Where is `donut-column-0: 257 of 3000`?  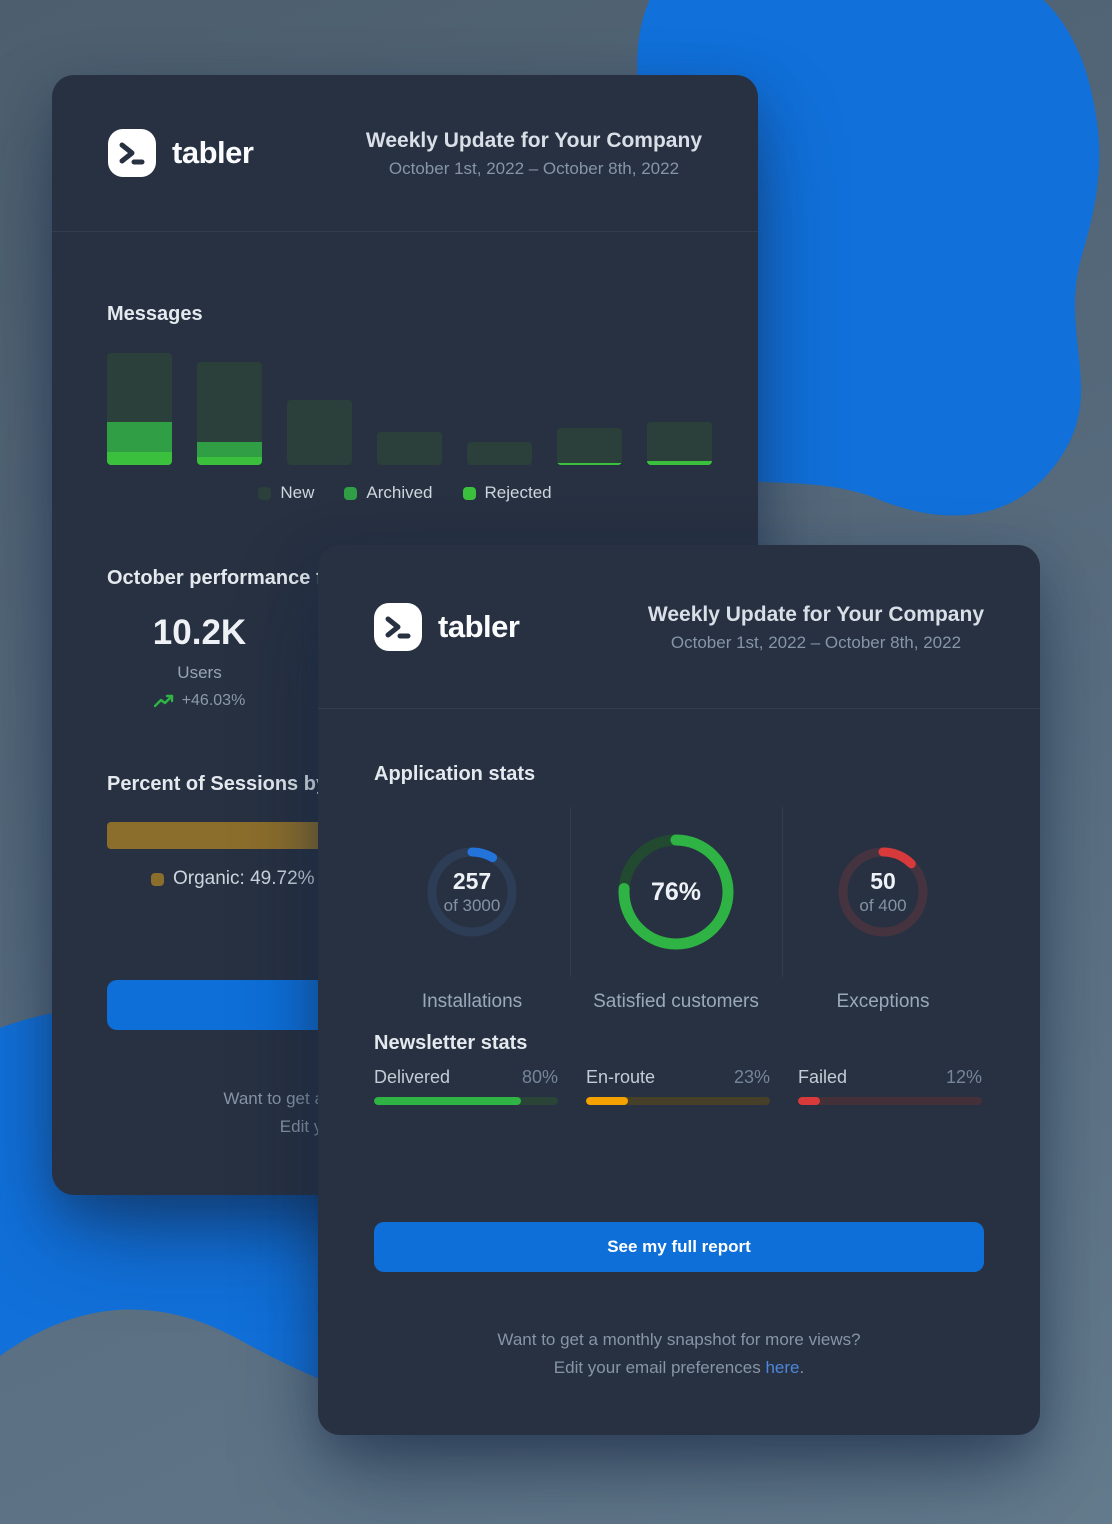
donut-column-0: 257 of 3000 is located at coordinates (472, 892).